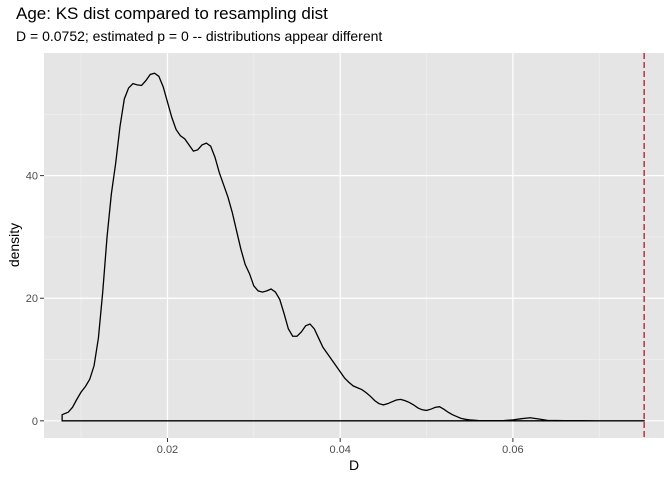  Describe the element at coordinates (172, 13) in the screenshot. I see `chart-title: Age: KS dist compared to resampling dist` at that location.